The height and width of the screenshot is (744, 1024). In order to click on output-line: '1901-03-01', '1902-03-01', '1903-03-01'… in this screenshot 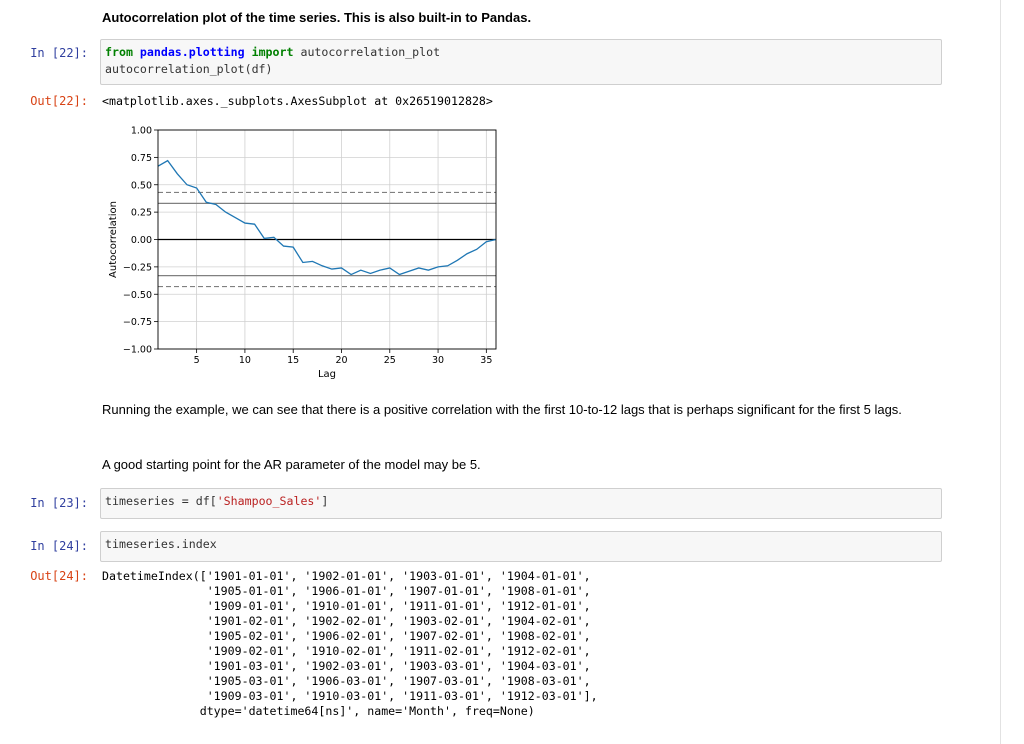, I will do `click(346, 666)`.